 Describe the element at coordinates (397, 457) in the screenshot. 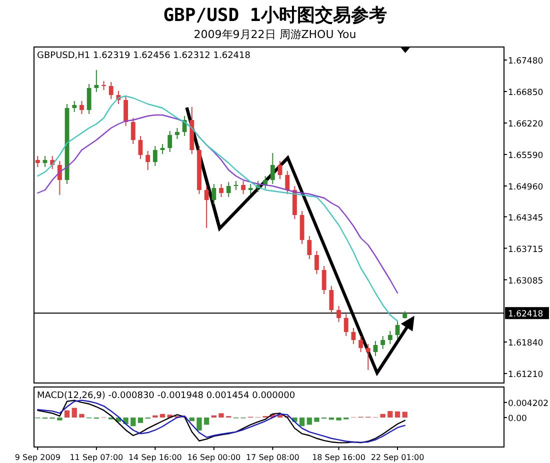

I see `x-tick-label: 22 Sep 01:00` at that location.